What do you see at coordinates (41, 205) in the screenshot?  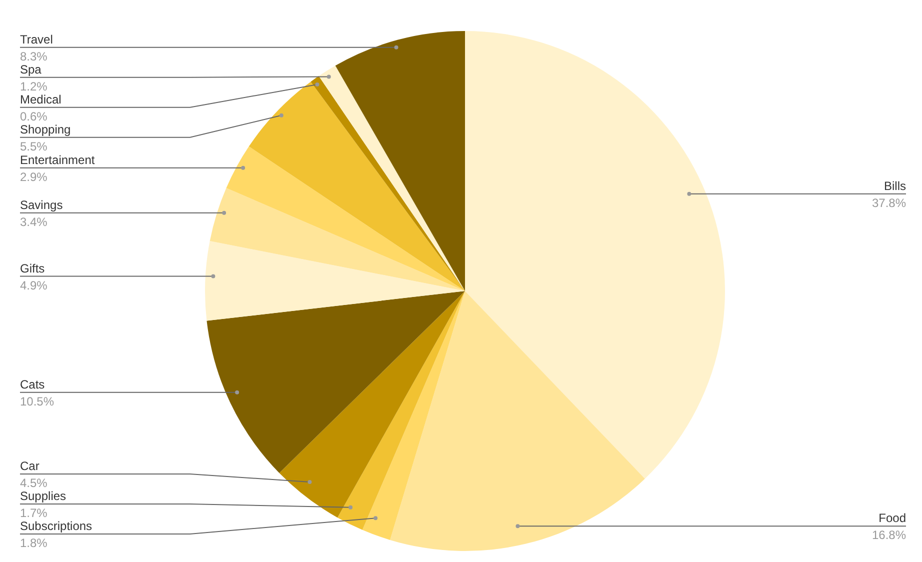 I see `slice-label: Savings` at bounding box center [41, 205].